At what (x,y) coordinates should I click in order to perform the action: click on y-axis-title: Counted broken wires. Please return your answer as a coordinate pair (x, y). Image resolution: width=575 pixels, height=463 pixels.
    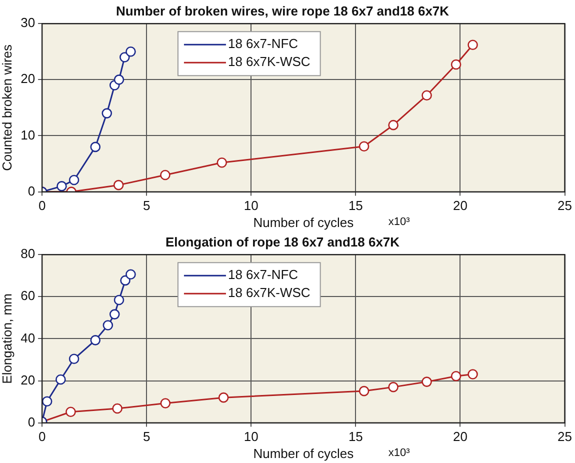
    Looking at the image, I should click on (7, 107).